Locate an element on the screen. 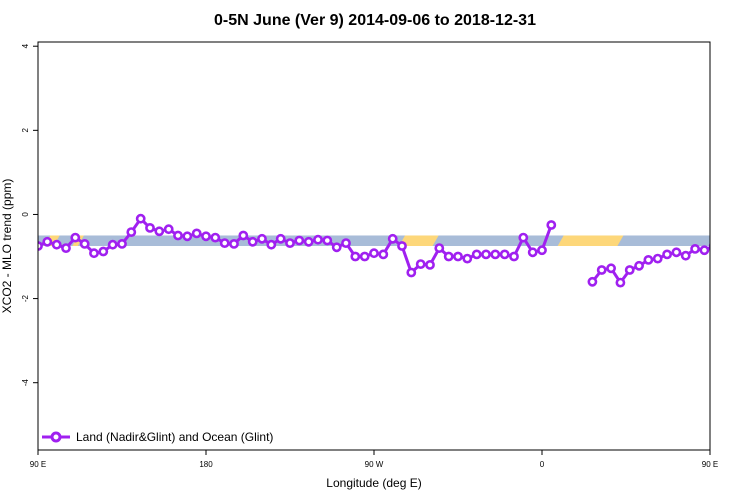 The image size is (750, 500). legend: Land (Nadir&Glint) and Ocean (Glint) is located at coordinates (157, 437).